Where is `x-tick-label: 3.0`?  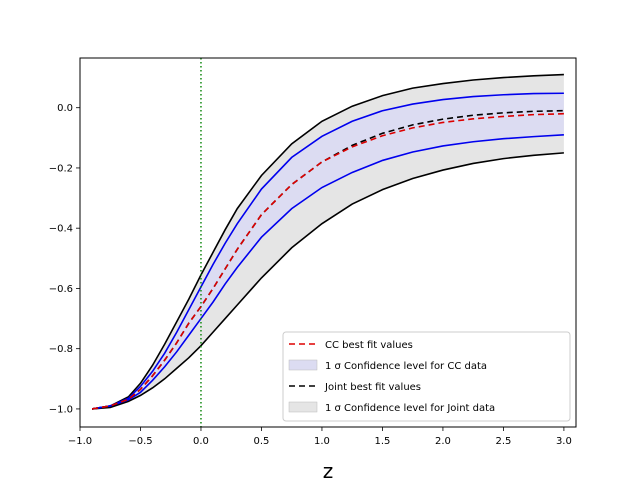
x-tick-label: 3.0 is located at coordinates (564, 441).